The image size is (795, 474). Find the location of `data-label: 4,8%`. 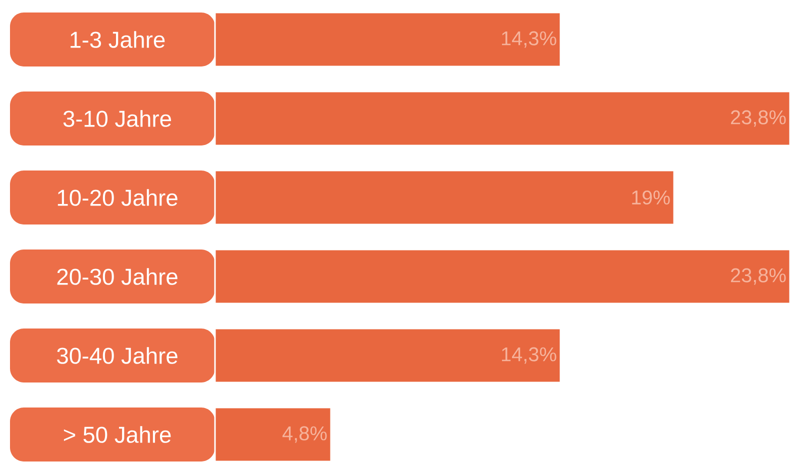

data-label: 4,8% is located at coordinates (304, 434).